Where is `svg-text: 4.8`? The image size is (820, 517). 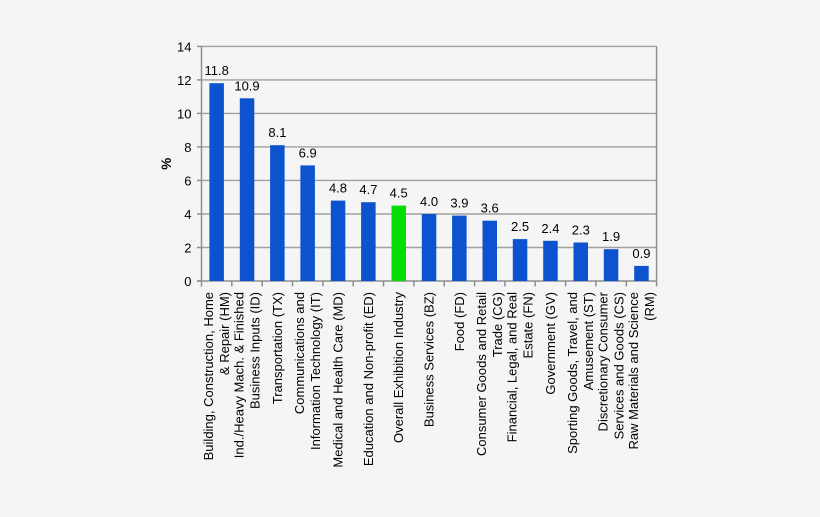
svg-text: 4.8 is located at coordinates (338, 188).